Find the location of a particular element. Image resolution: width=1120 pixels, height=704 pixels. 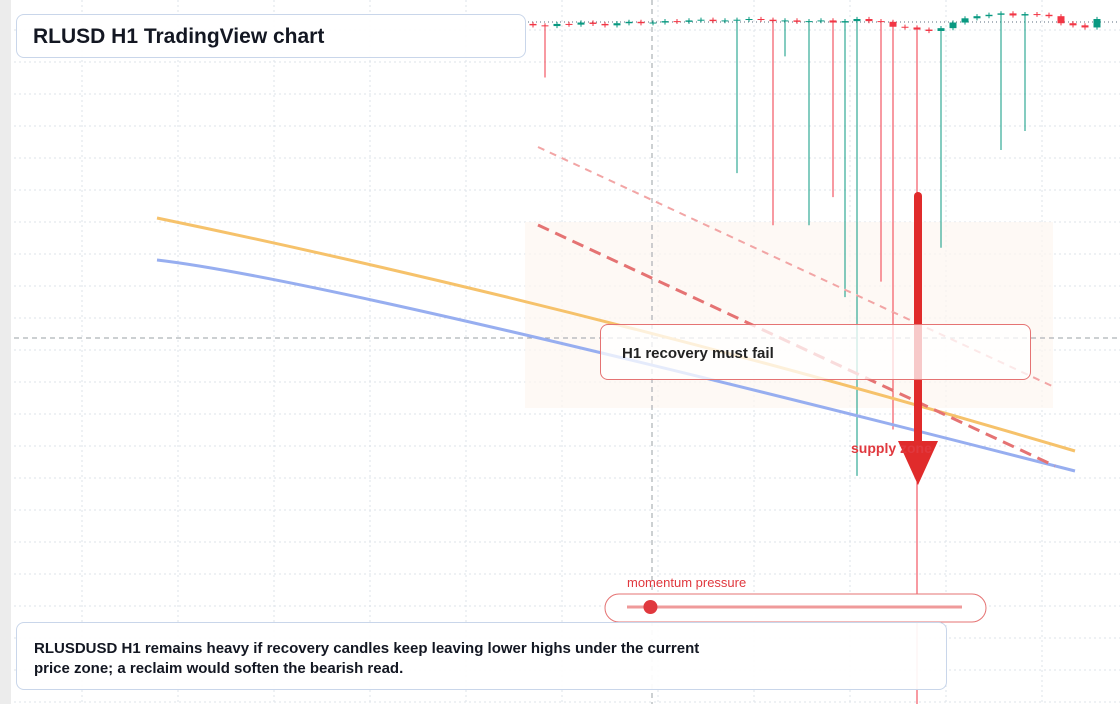

zone-label: supply zone is located at coordinates (891, 448).